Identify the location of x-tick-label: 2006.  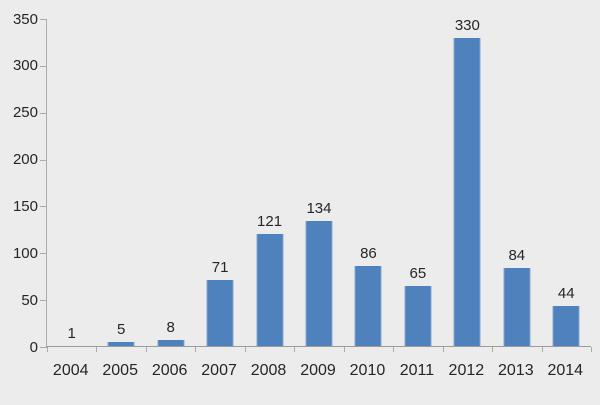
(169, 370).